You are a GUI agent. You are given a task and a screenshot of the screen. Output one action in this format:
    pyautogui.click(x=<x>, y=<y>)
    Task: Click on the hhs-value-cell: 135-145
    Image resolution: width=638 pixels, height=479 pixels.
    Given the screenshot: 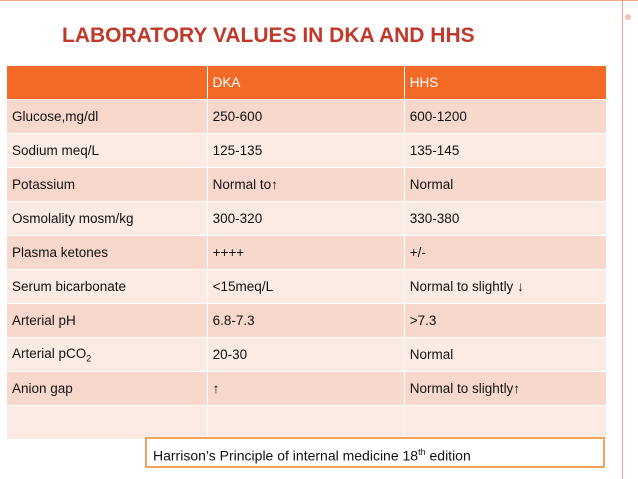 What is the action you would take?
    pyautogui.click(x=506, y=150)
    